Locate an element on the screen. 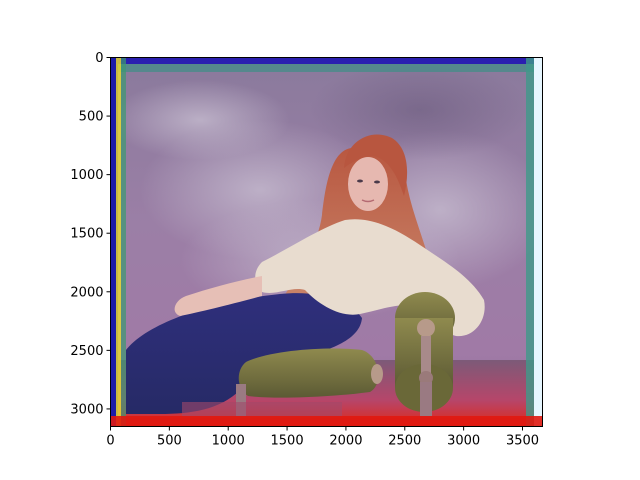 Image resolution: width=640 pixels, height=480 pixels. x-tick-label: 1000 is located at coordinates (228, 441).